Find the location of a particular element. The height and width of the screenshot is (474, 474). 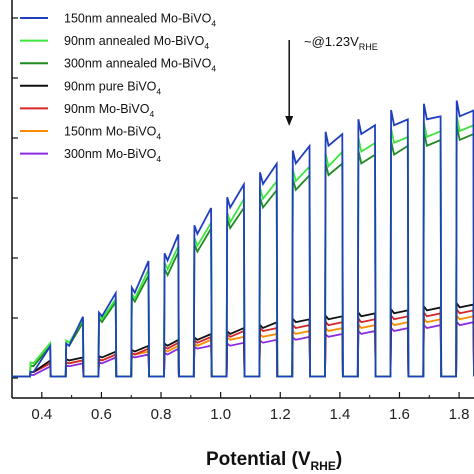

legend-item: 90nm annealed Mo-BiVO4 is located at coordinates (136, 42).